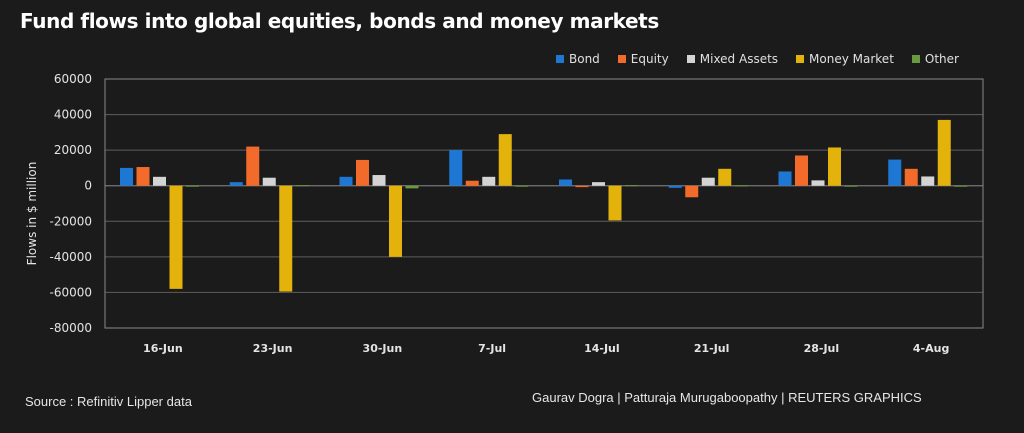 The width and height of the screenshot is (1024, 433). What do you see at coordinates (192, 186) in the screenshot?
I see `bar-other-16-jun` at bounding box center [192, 186].